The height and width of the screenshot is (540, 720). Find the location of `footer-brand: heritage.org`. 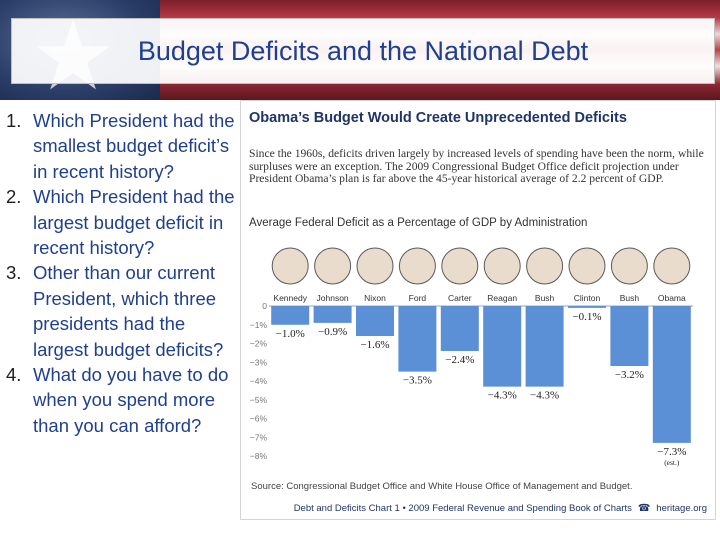

footer-brand: heritage.org is located at coordinates (681, 508).